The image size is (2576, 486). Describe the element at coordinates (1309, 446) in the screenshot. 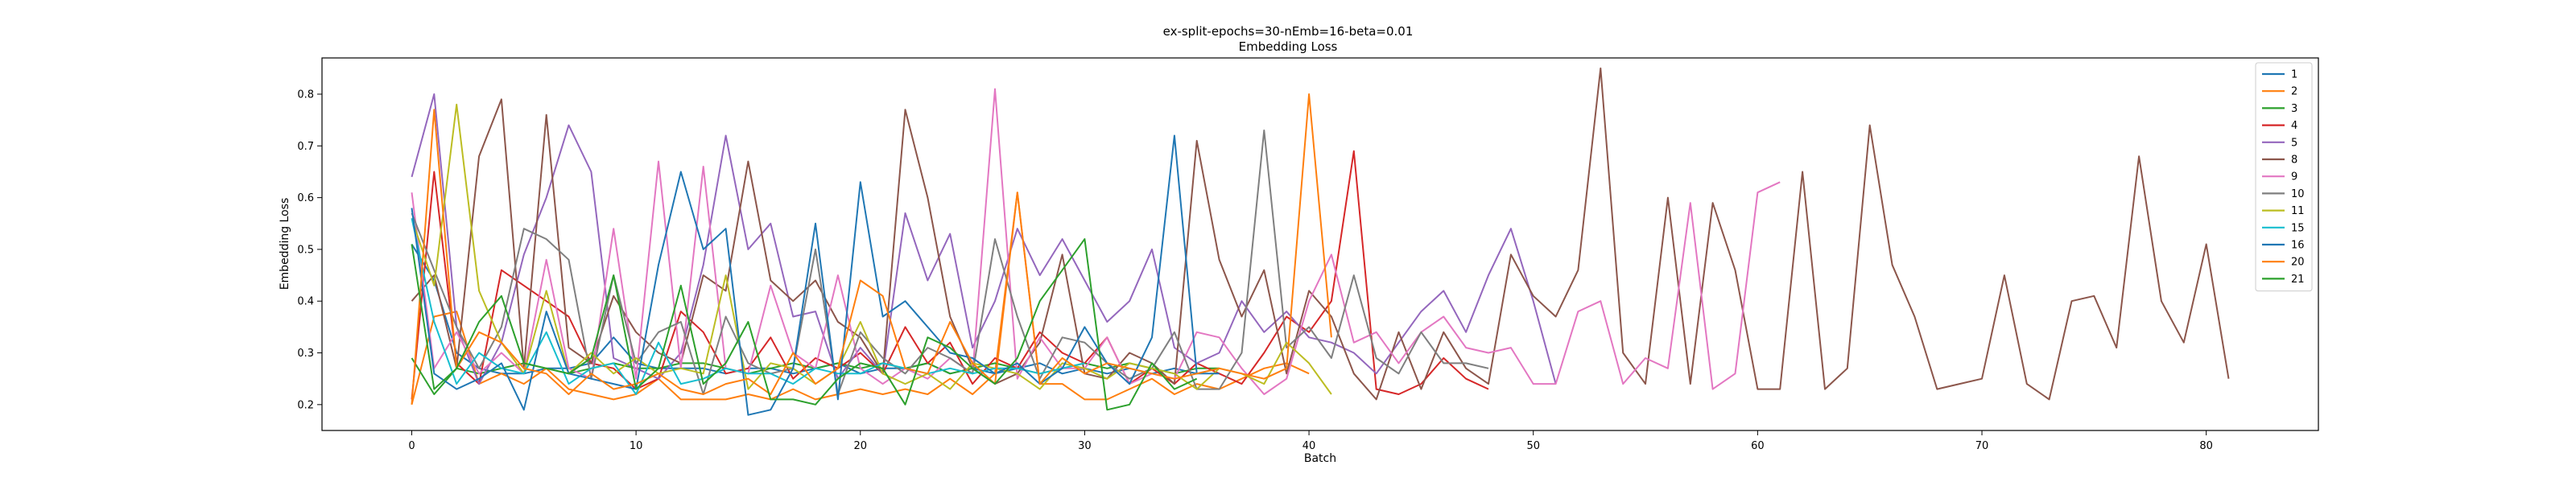

I see `x-tick-label: 40` at that location.